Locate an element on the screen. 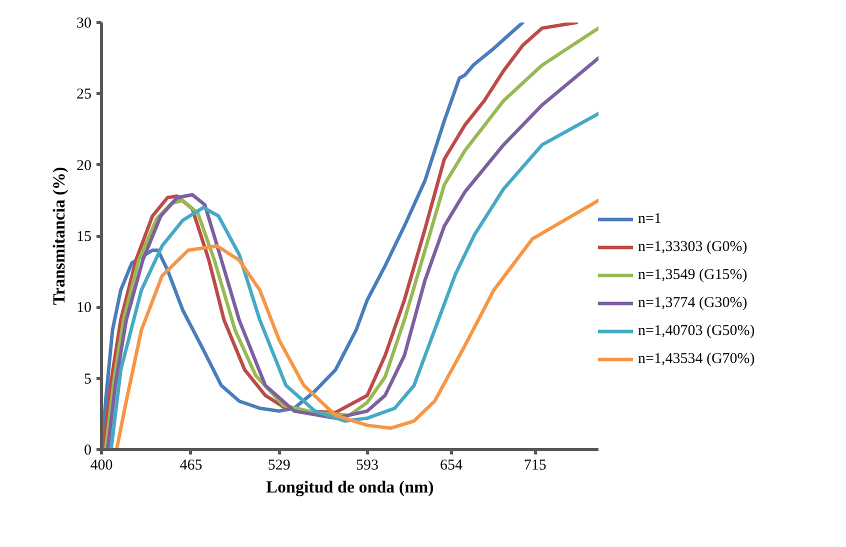 The image size is (846, 547). legend-label: n=1,3774 (G30%) is located at coordinates (693, 303).